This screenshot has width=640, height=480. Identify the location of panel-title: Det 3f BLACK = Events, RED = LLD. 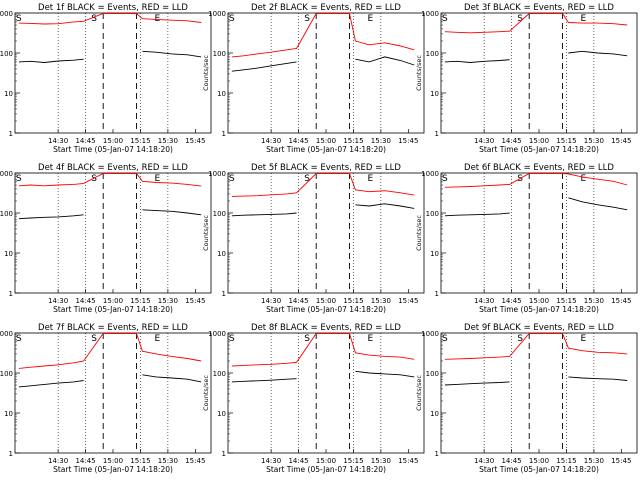
(539, 8).